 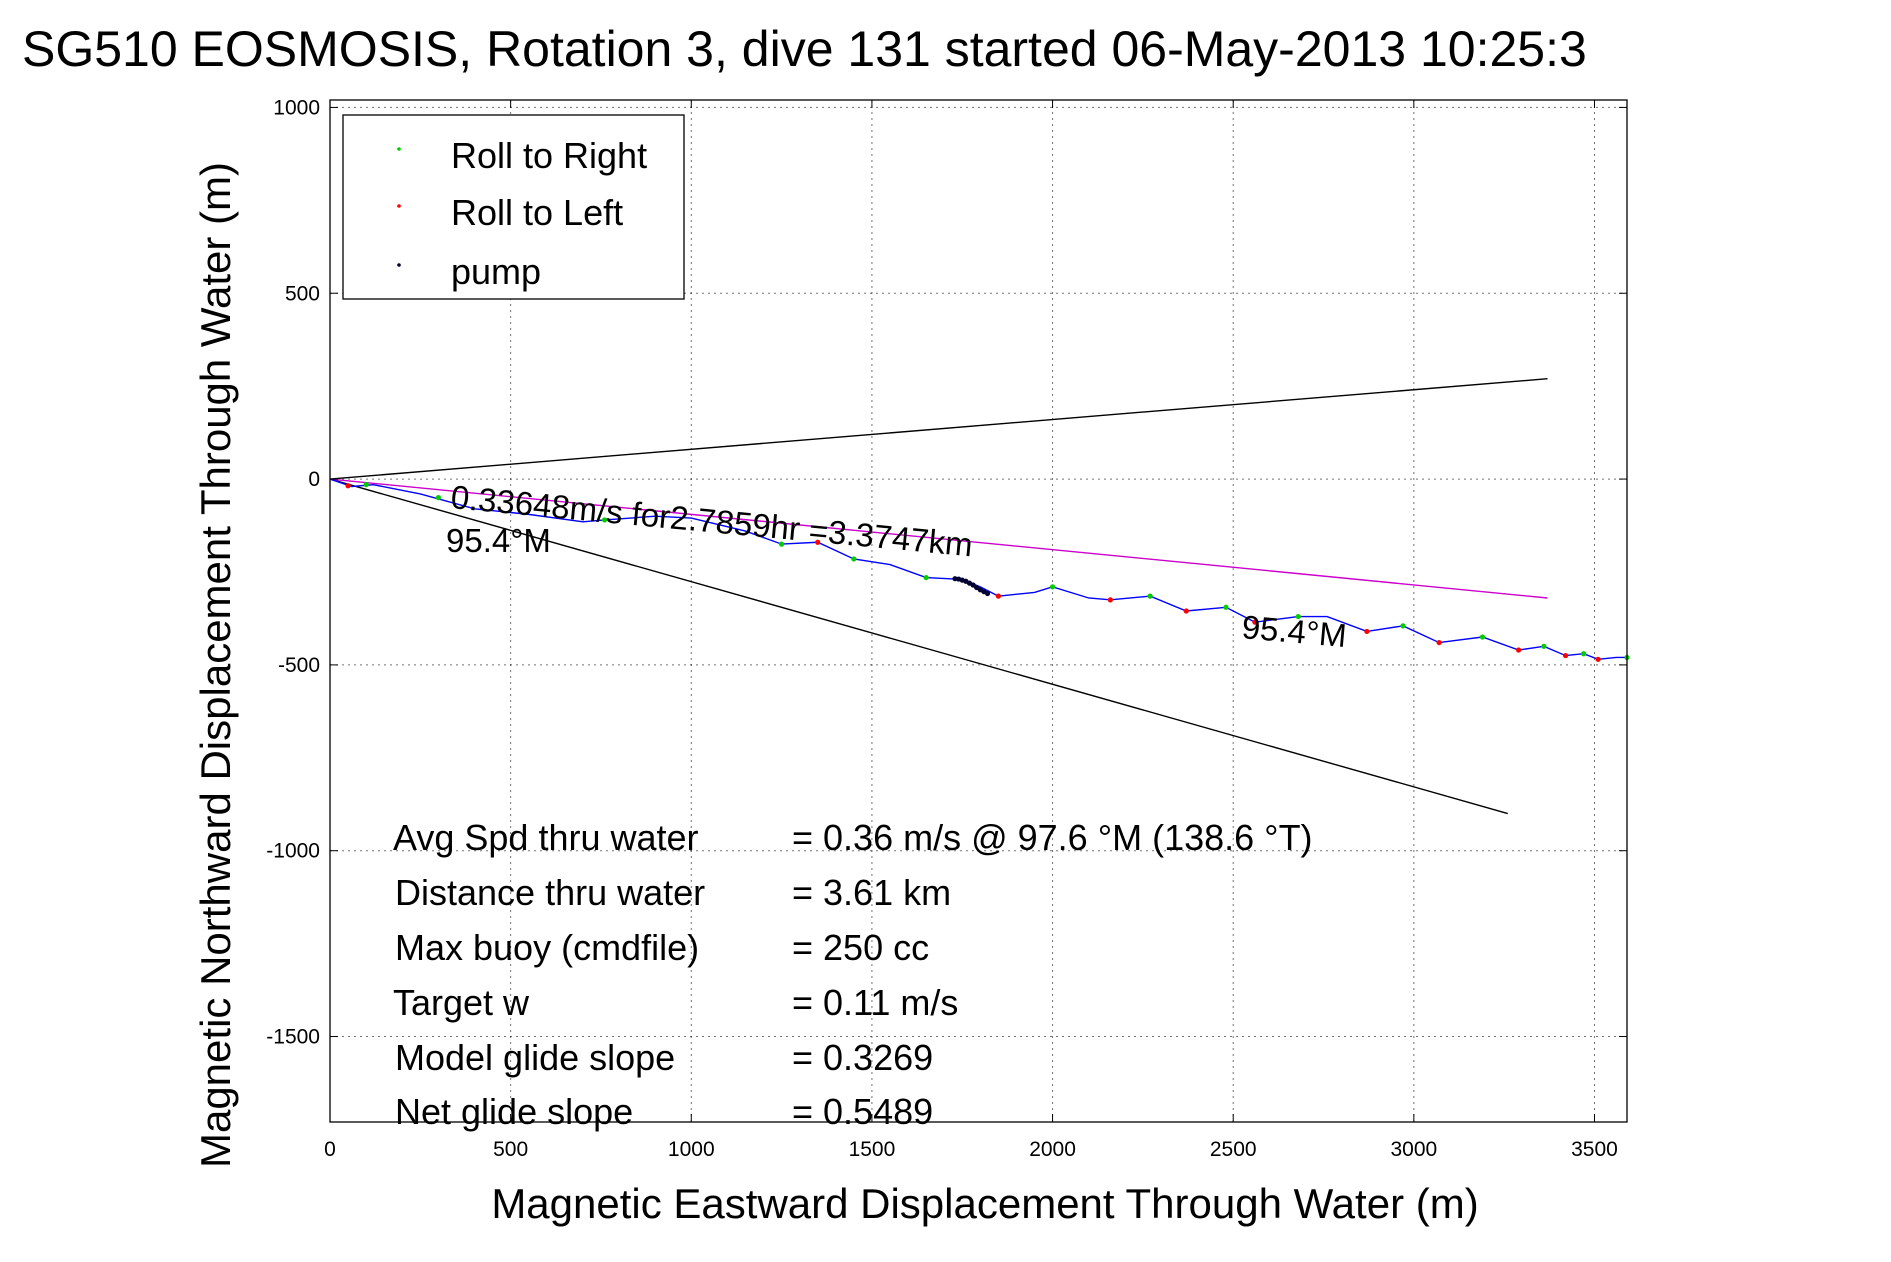 What do you see at coordinates (510, 1149) in the screenshot?
I see `x-tick-label: 500` at bounding box center [510, 1149].